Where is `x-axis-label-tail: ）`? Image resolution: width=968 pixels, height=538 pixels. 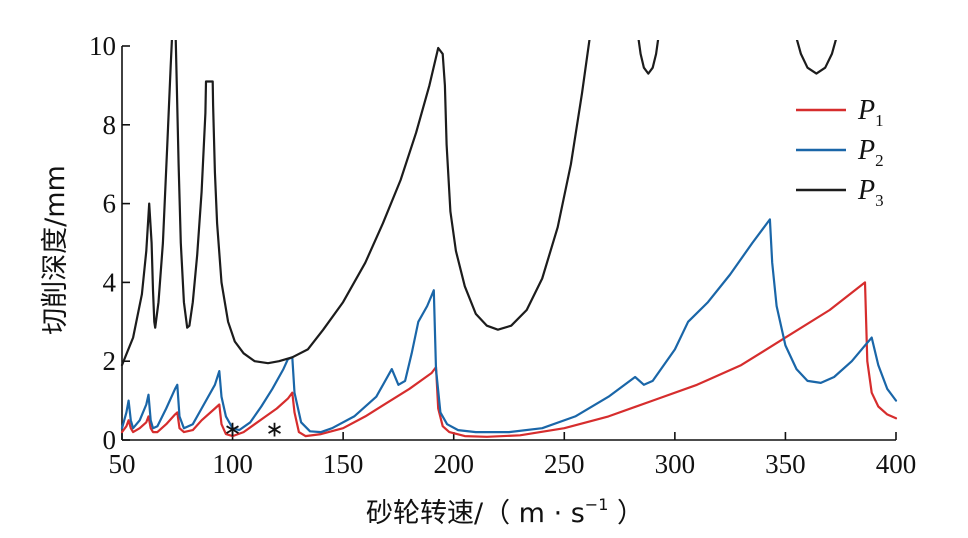 x-axis-label-tail: ） is located at coordinates (626, 513).